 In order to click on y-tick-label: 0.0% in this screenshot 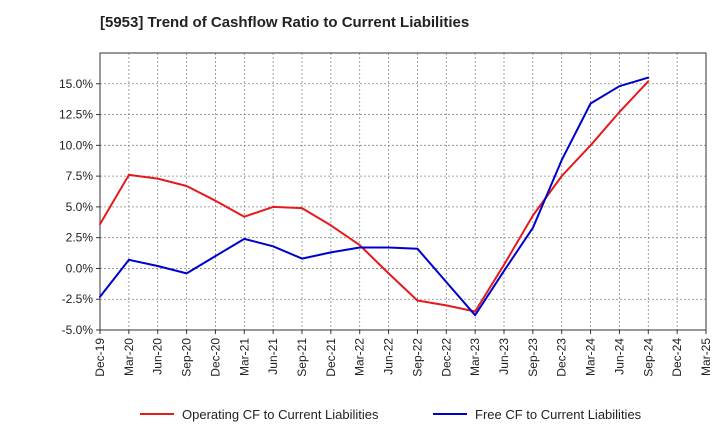, I will do `click(80, 268)`.